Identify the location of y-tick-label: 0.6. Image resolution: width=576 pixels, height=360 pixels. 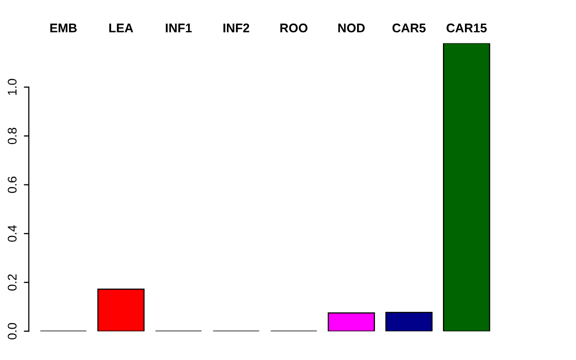
(12, 184).